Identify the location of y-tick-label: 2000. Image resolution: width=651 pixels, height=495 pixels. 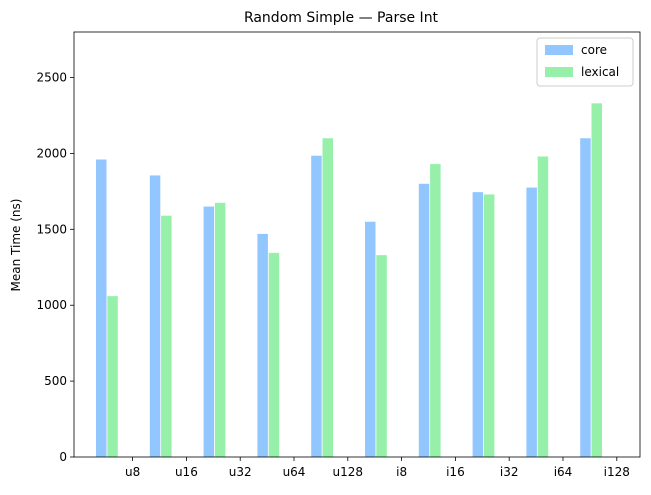
(51, 153).